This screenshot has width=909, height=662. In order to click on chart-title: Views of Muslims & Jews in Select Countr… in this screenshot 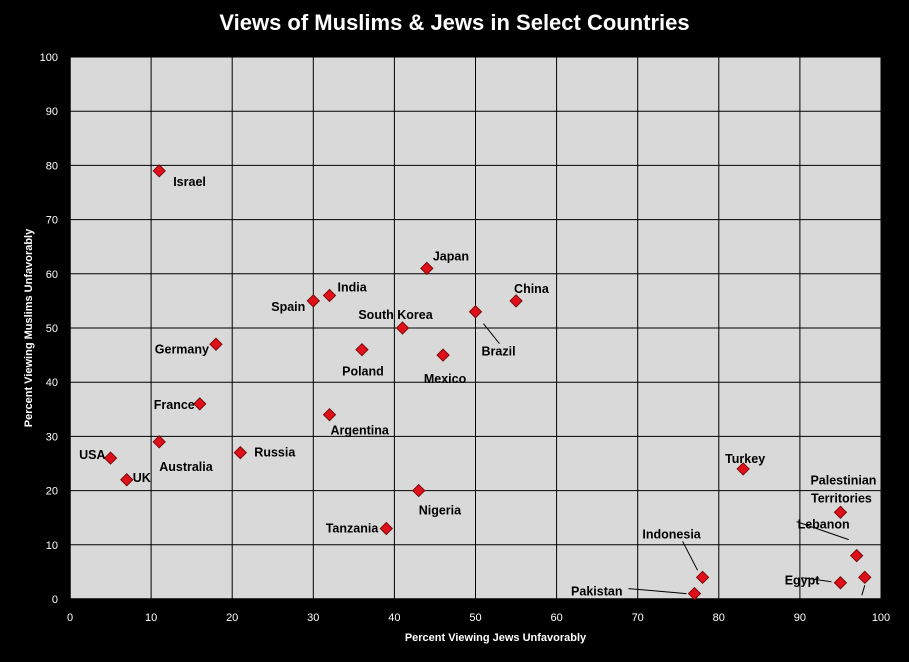, I will do `click(454, 22)`.